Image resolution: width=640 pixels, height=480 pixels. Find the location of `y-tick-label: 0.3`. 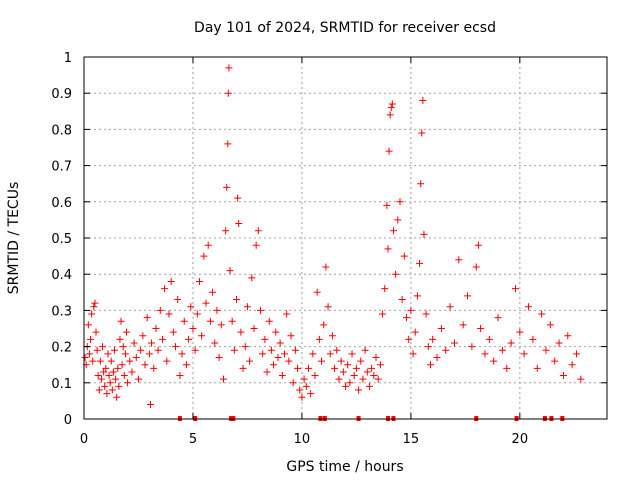

y-tick-label: 0.3 is located at coordinates (61, 311).